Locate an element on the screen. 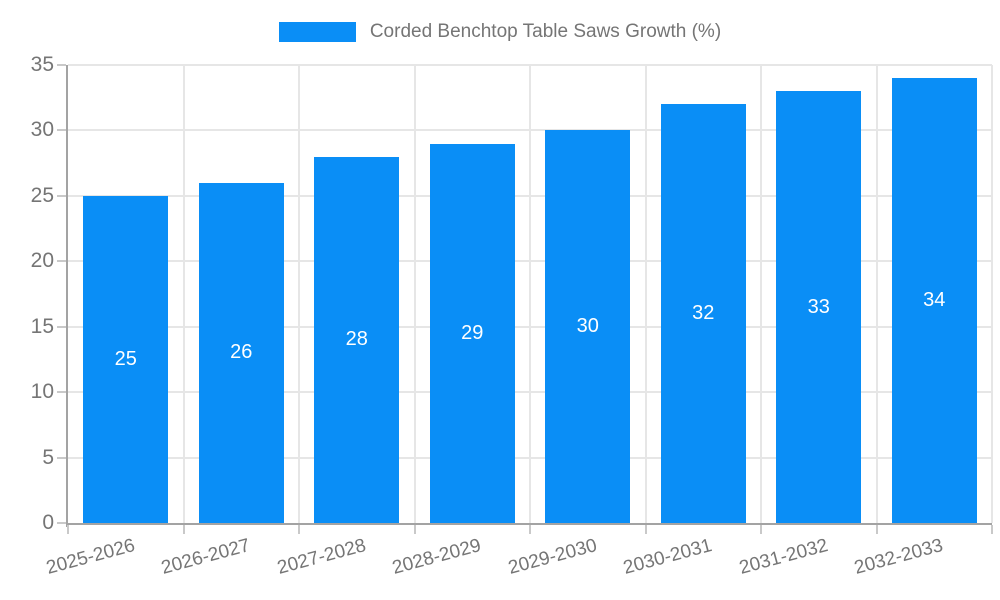 The image size is (1000, 600). legend-swatch is located at coordinates (317, 32).